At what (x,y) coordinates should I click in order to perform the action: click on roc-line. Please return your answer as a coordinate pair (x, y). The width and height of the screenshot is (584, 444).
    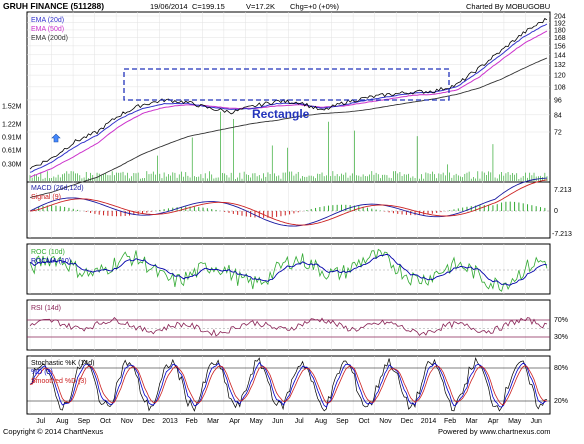
    Looking at the image, I should click on (288, 270).